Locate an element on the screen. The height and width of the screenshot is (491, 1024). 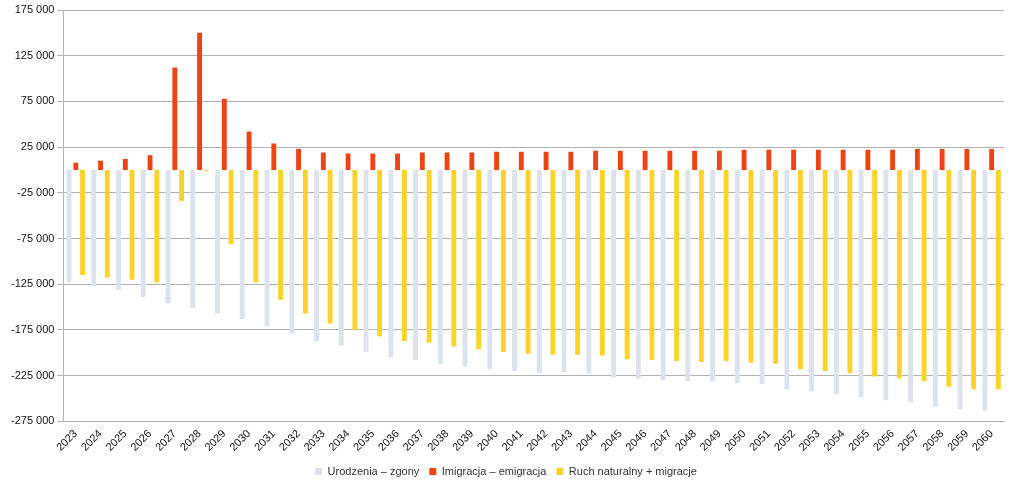
y-tick-label: -75 000 is located at coordinates (36, 237).